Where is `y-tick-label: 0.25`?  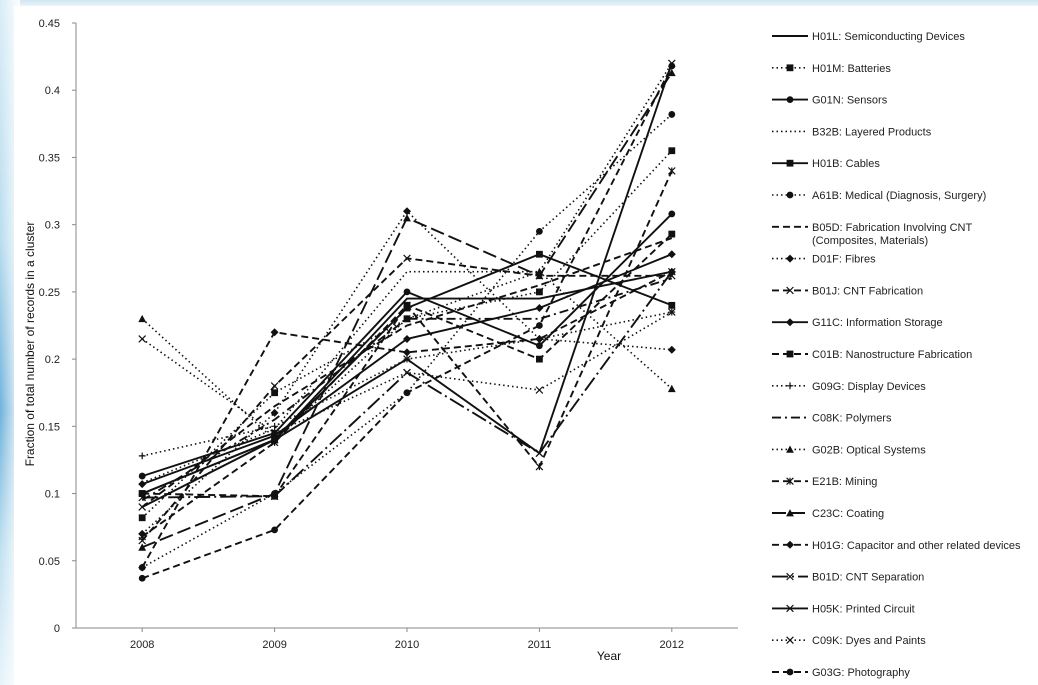 y-tick-label: 0.25 is located at coordinates (49, 293).